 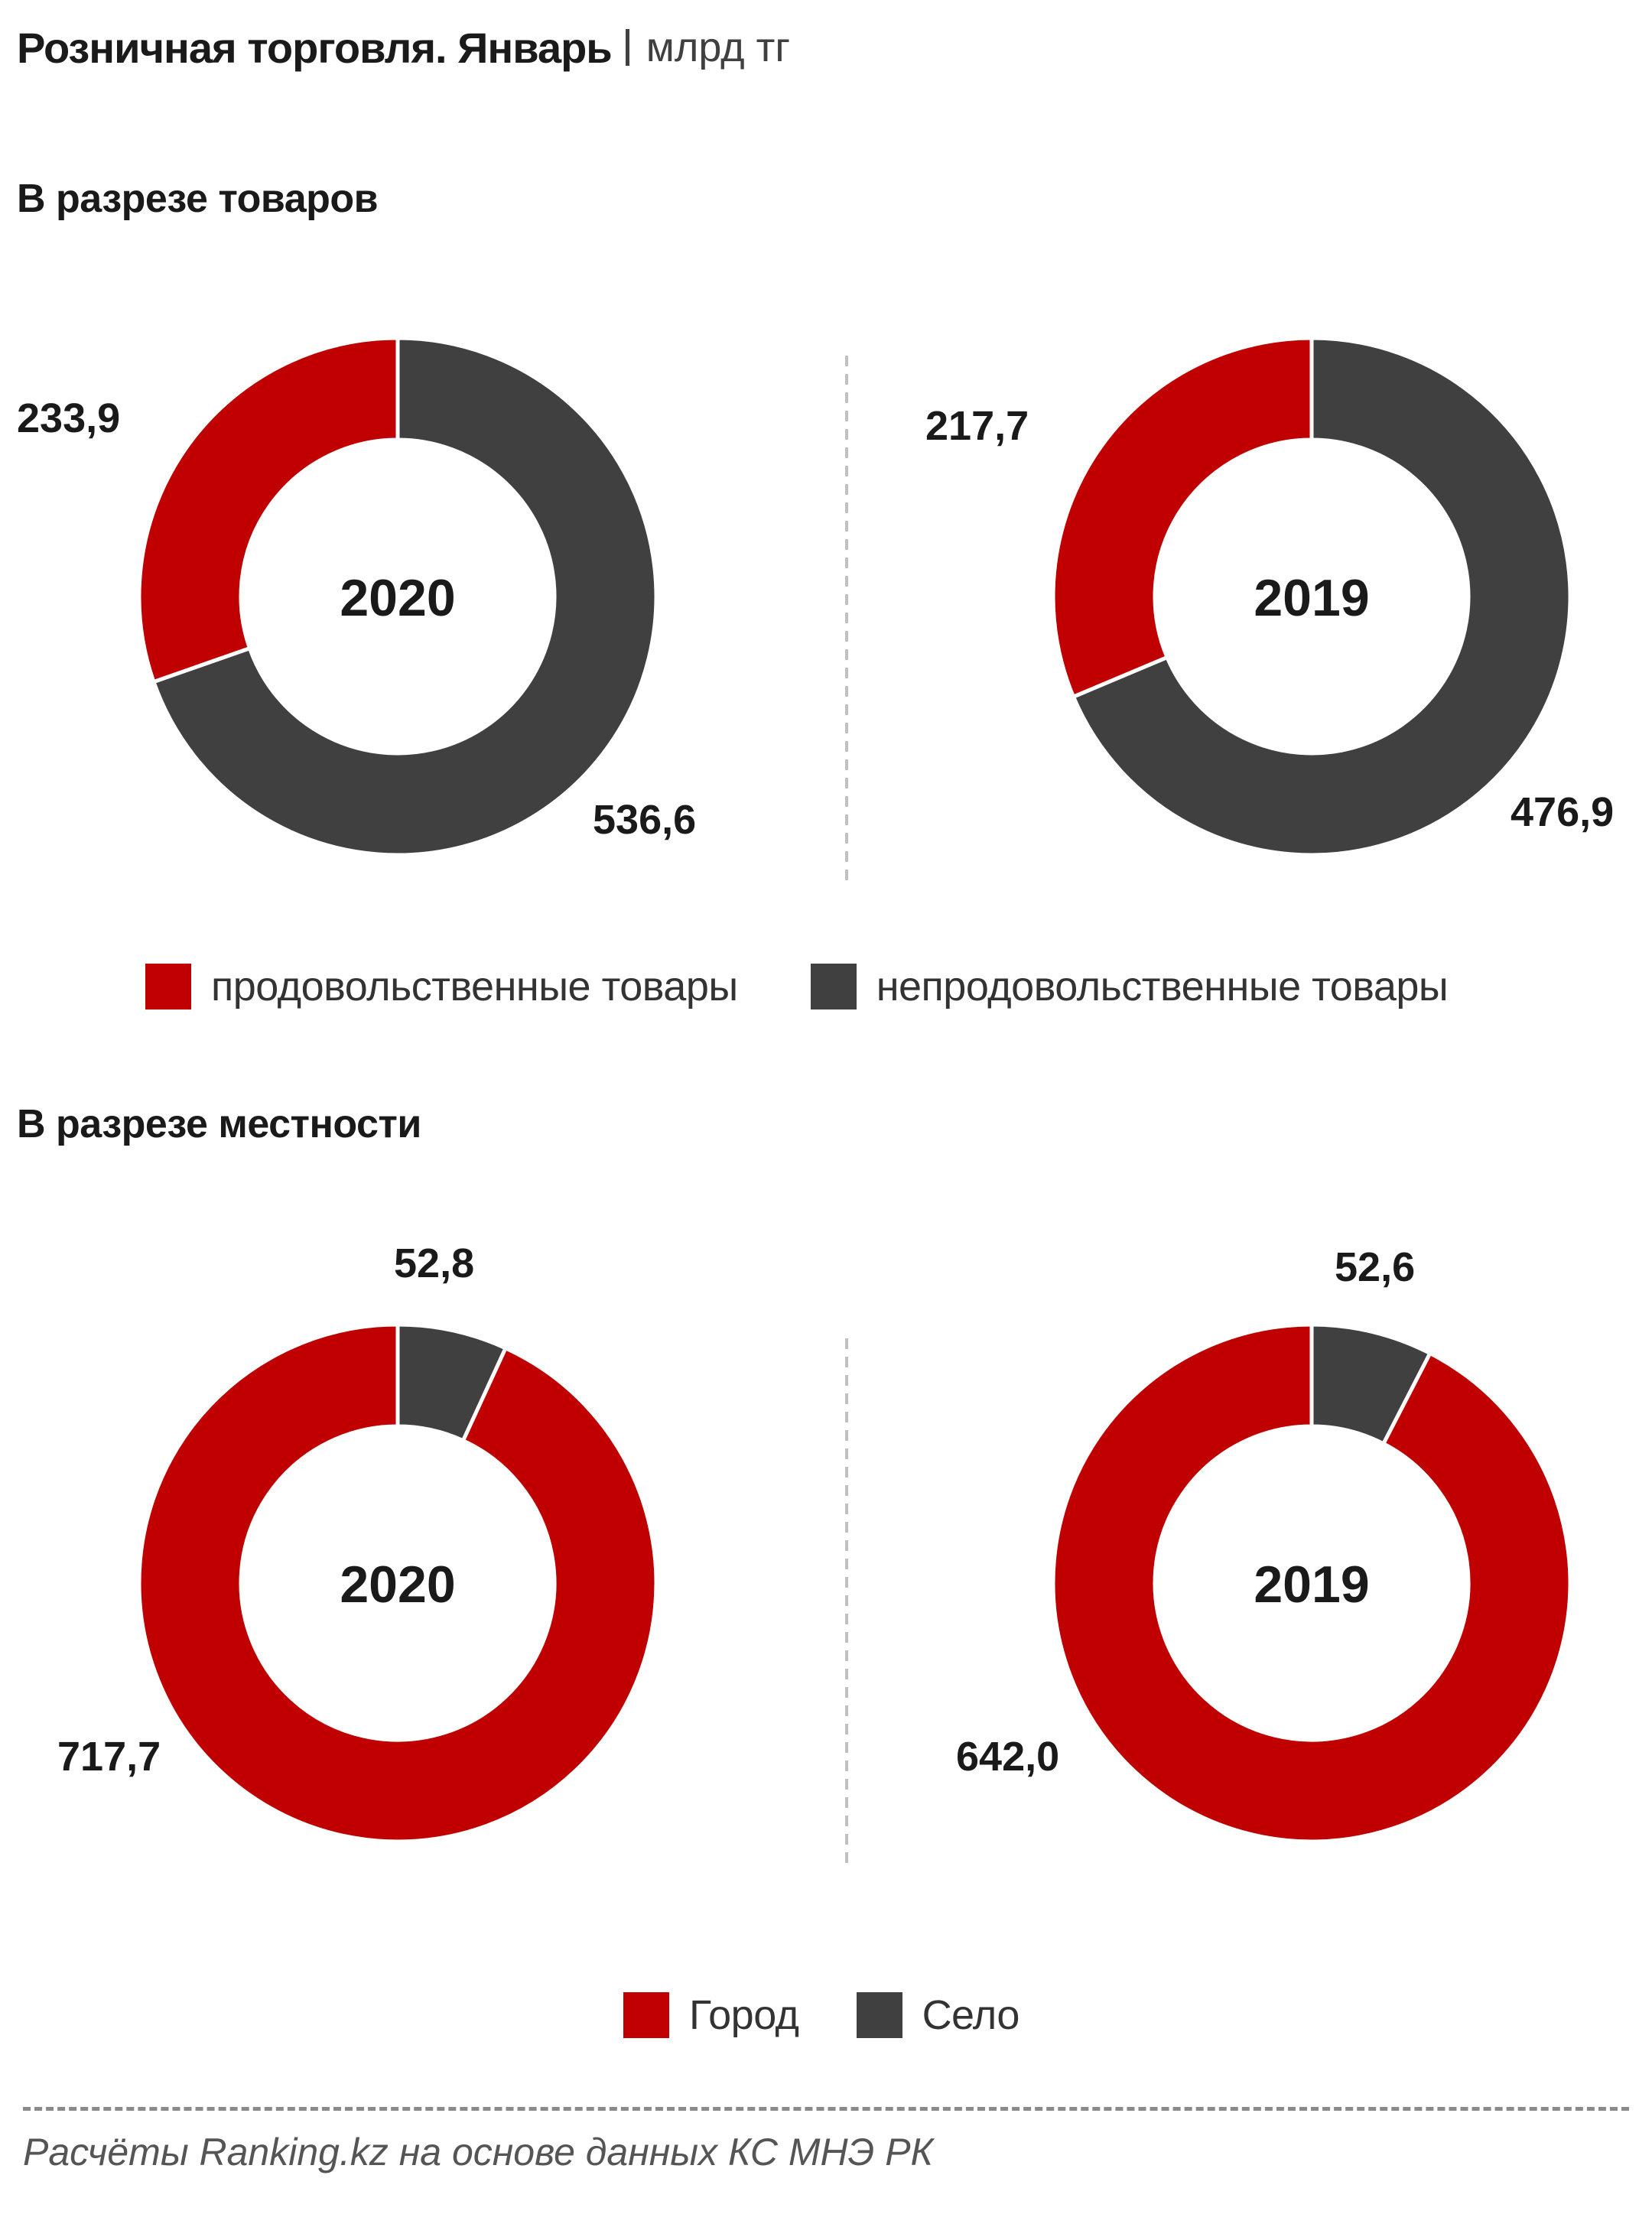 I want to click on donut-chart-2: 2019 217,7 476,9, so click(x=1269, y=596).